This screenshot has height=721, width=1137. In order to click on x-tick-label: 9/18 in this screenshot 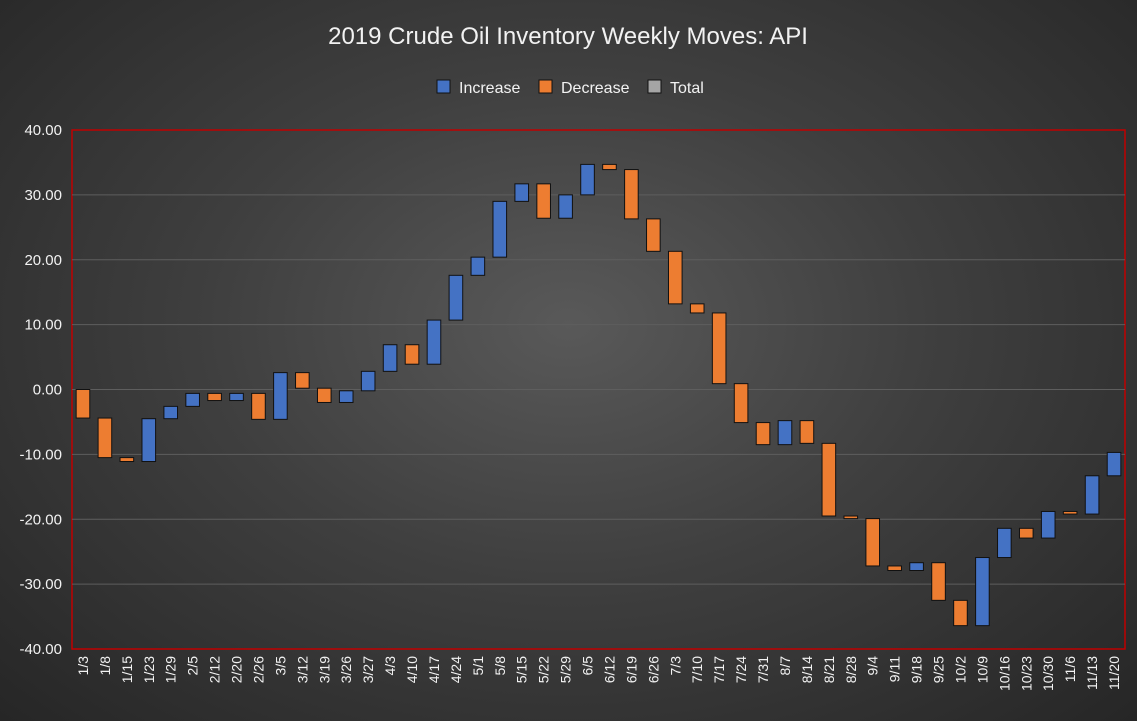, I will do `click(917, 669)`.